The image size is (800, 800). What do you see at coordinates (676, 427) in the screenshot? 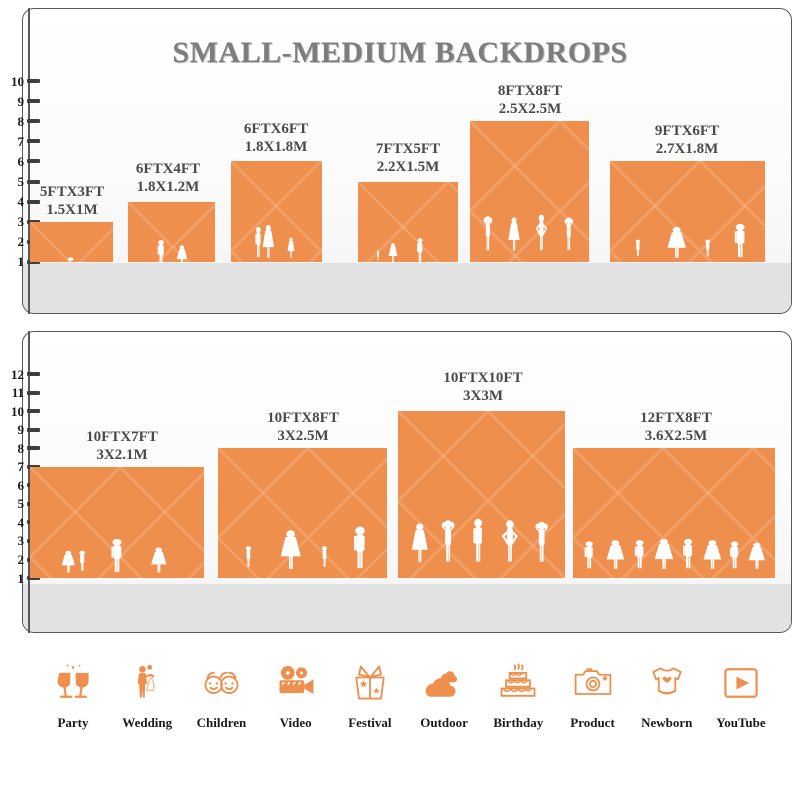
I see `bar-size-label: 12FTX8FT 3.6X2.5M` at bounding box center [676, 427].